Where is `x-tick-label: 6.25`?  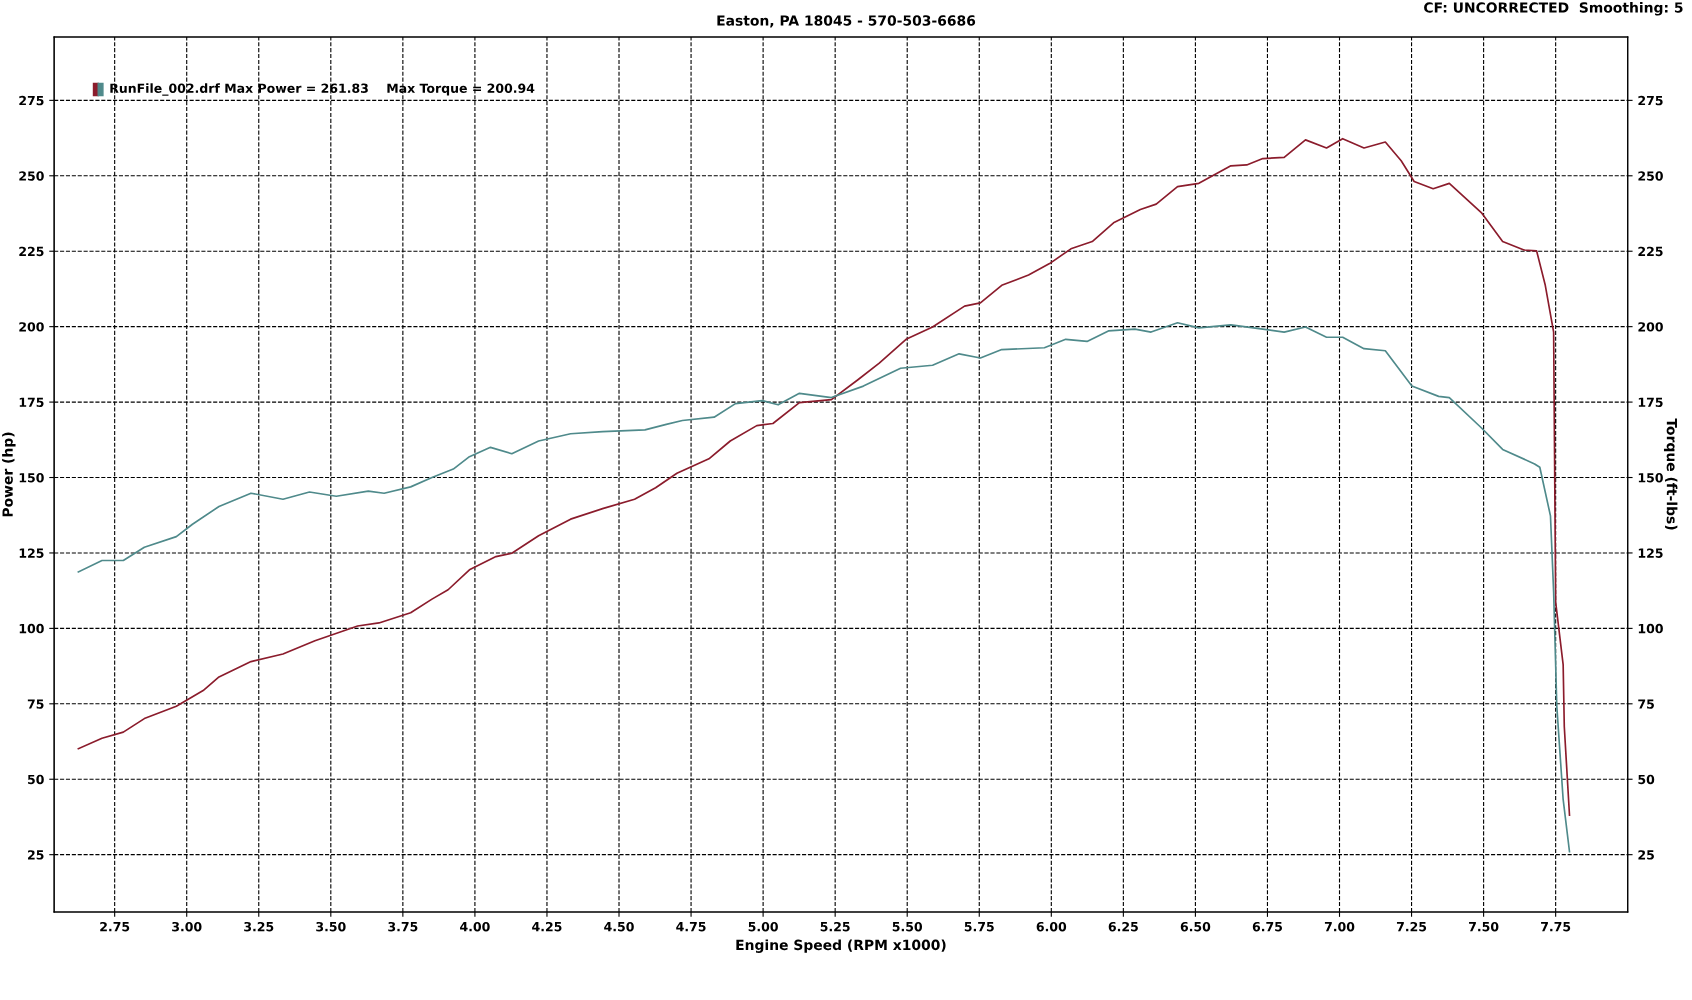 x-tick-label: 6.25 is located at coordinates (1123, 926).